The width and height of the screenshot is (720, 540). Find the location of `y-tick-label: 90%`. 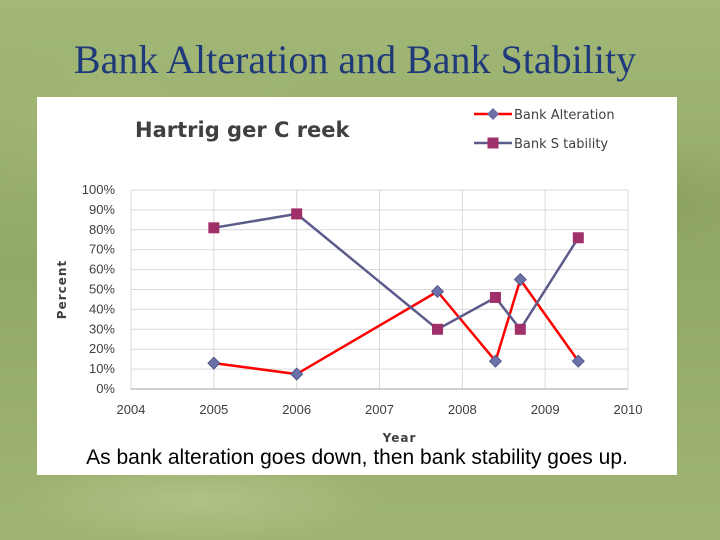

y-tick-label: 90% is located at coordinates (102, 209).